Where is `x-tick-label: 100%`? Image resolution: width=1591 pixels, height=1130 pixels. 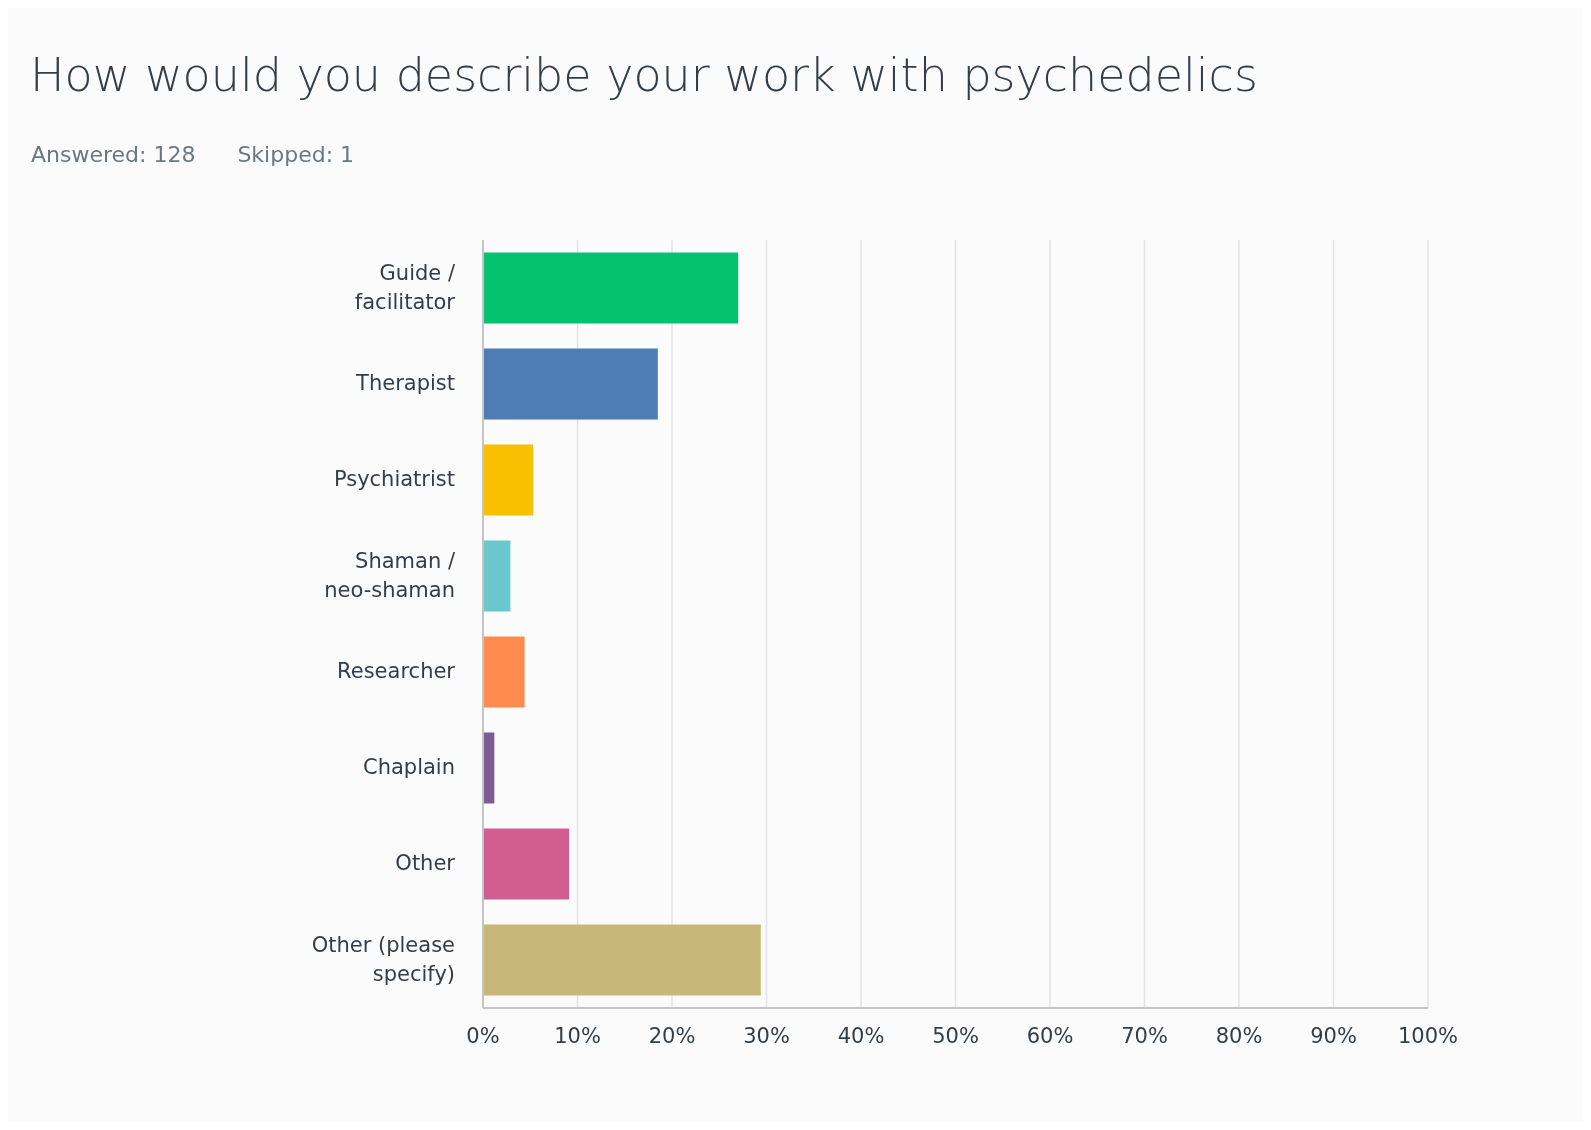 x-tick-label: 100% is located at coordinates (1428, 1035).